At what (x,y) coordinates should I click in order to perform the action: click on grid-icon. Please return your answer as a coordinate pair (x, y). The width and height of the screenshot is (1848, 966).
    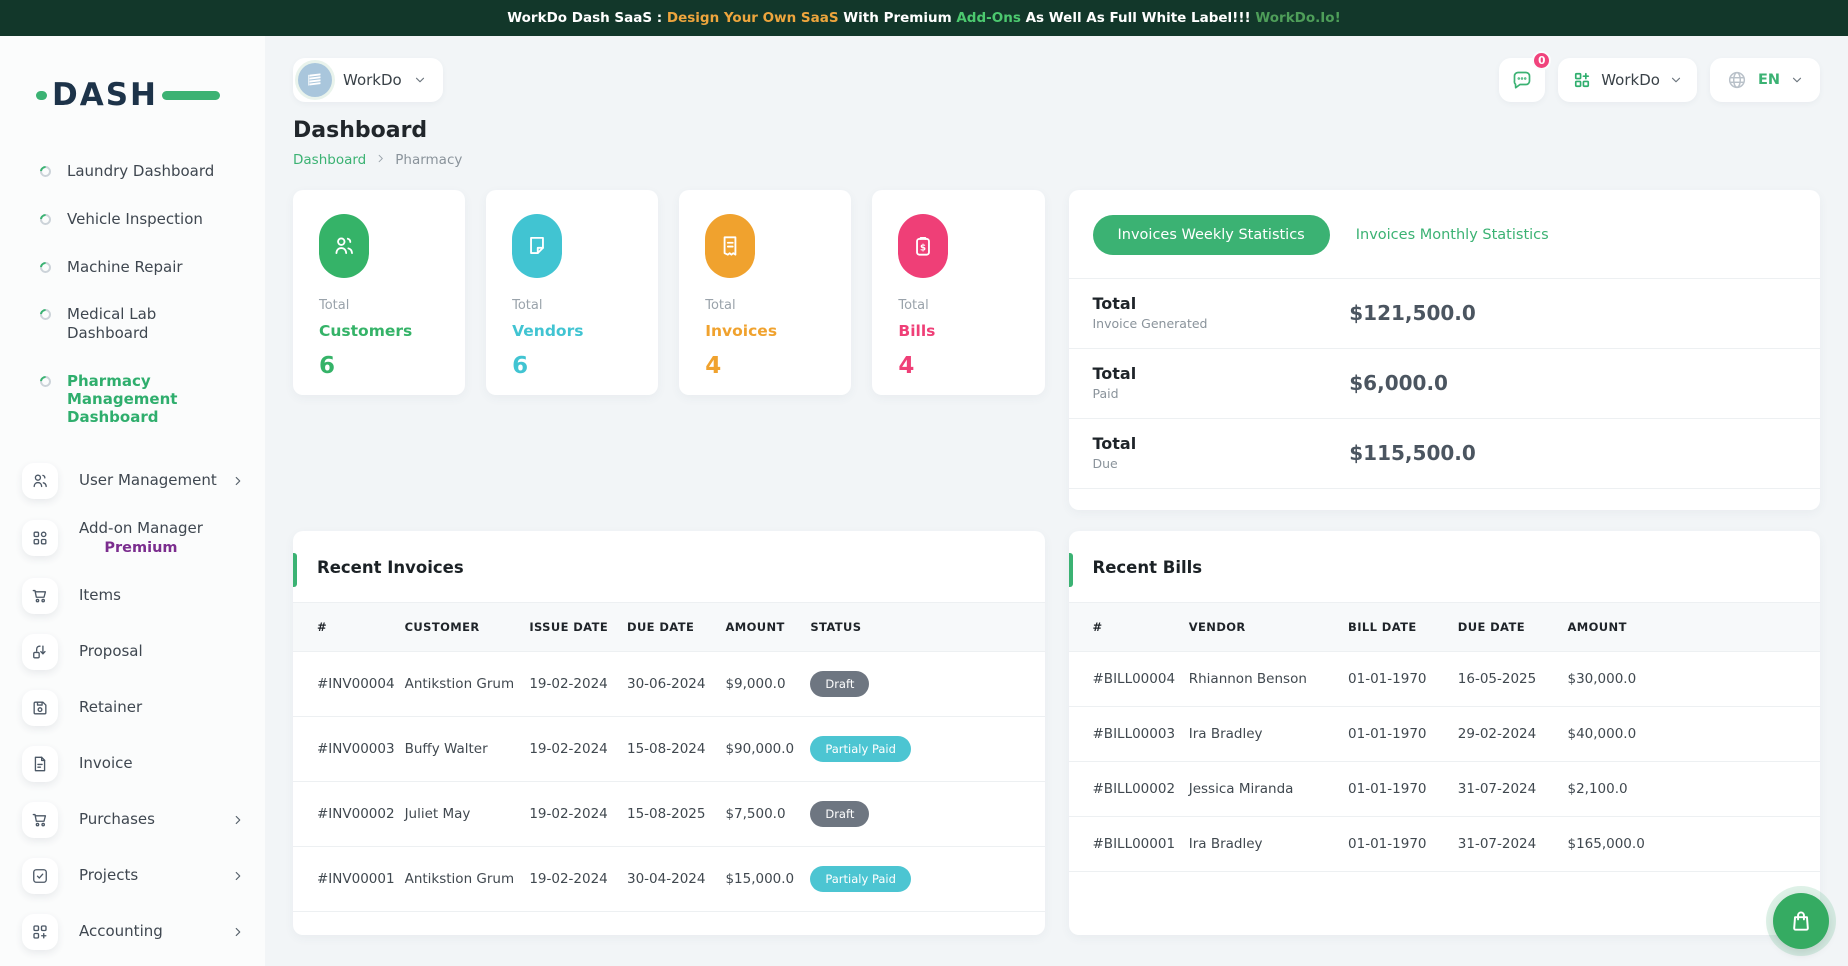
    Looking at the image, I should click on (40, 538).